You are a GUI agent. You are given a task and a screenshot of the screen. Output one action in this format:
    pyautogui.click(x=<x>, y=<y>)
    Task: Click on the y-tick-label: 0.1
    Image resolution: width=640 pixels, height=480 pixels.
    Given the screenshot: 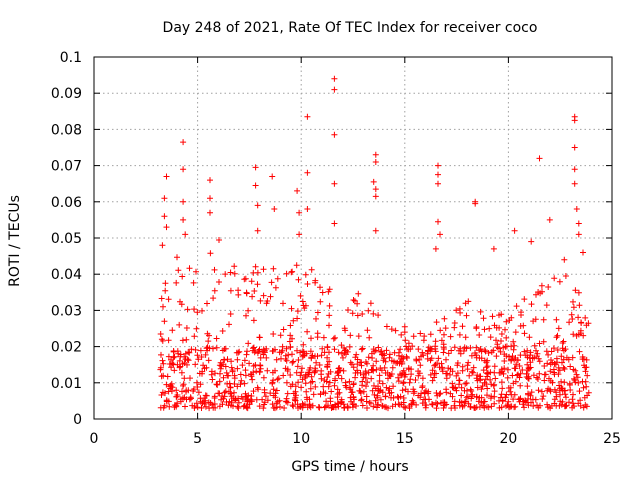 What is the action you would take?
    pyautogui.click(x=71, y=58)
    